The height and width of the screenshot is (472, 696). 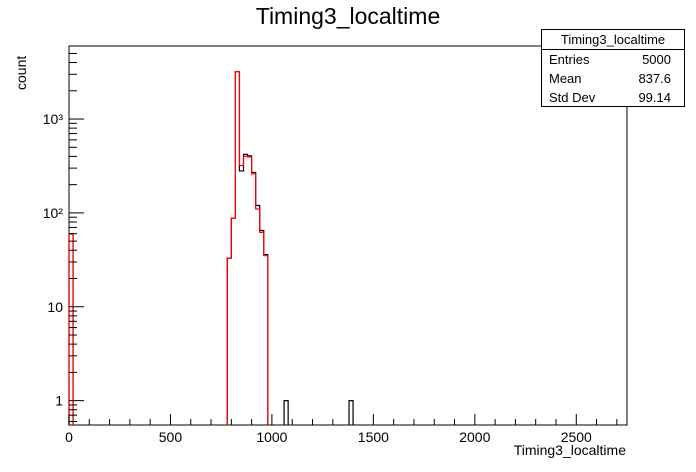 I want to click on stats-stddev-value: 99.14, so click(x=654, y=97).